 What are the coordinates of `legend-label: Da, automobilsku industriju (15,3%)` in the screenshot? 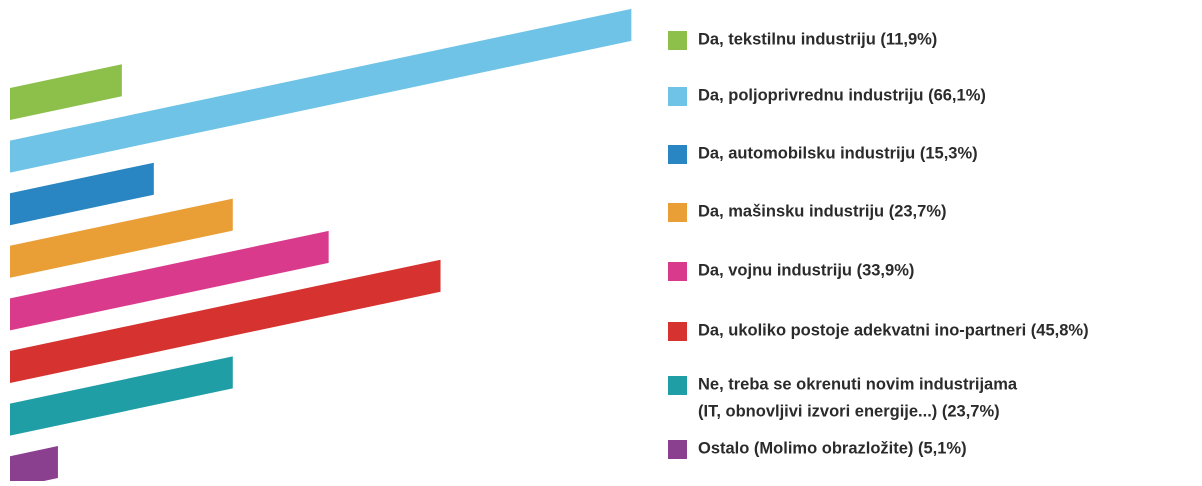 It's located at (838, 153).